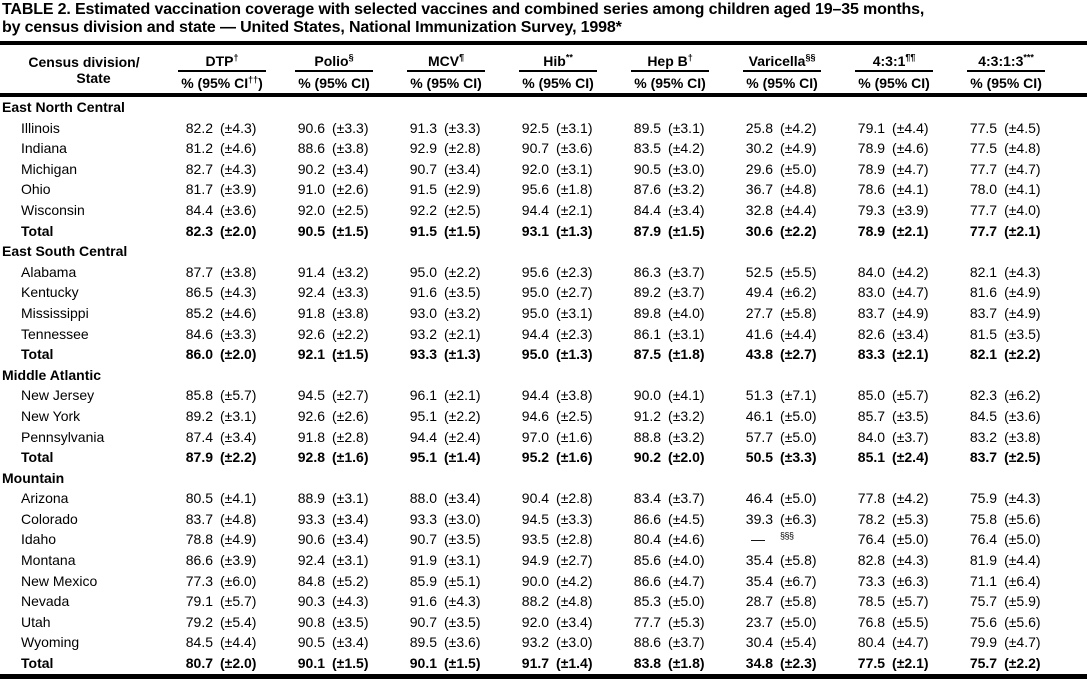  What do you see at coordinates (311, 601) in the screenshot?
I see `pct-cell-polio: 90.3` at bounding box center [311, 601].